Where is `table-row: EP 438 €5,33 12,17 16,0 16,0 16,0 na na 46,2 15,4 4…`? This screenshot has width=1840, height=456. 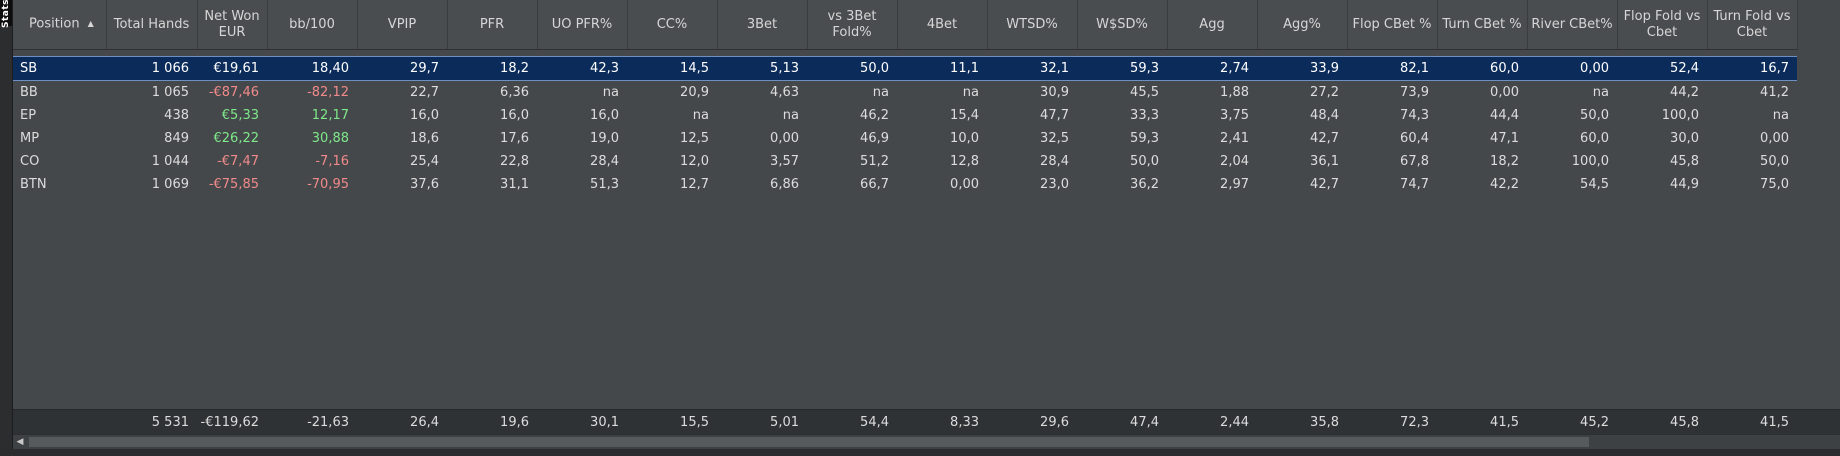
table-row: EP 438 €5,33 12,17 16,0 16,0 16,0 na na 46,2 15,4 4… is located at coordinates (905, 115).